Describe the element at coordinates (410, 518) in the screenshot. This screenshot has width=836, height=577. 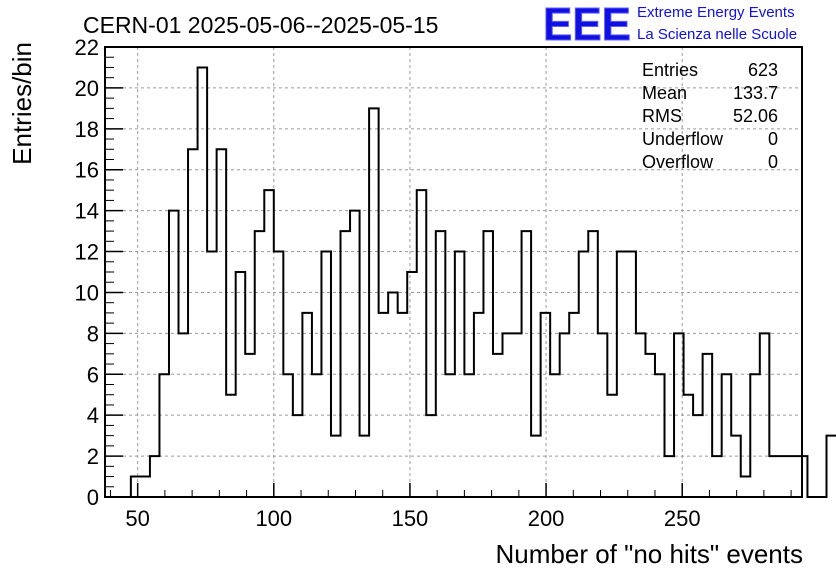
I see `x-tick-label: 150` at that location.